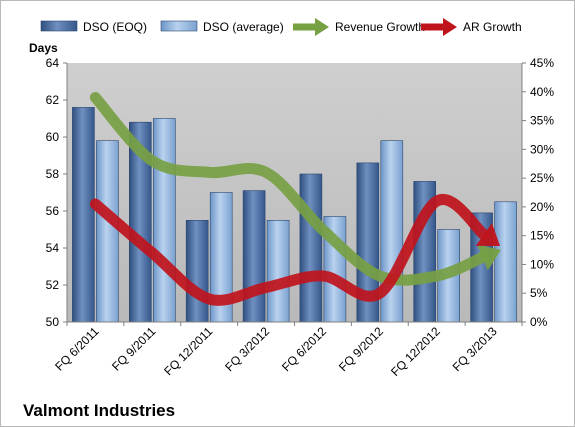 This screenshot has width=575, height=427. I want to click on y2-tick-label: 35%, so click(542, 121).